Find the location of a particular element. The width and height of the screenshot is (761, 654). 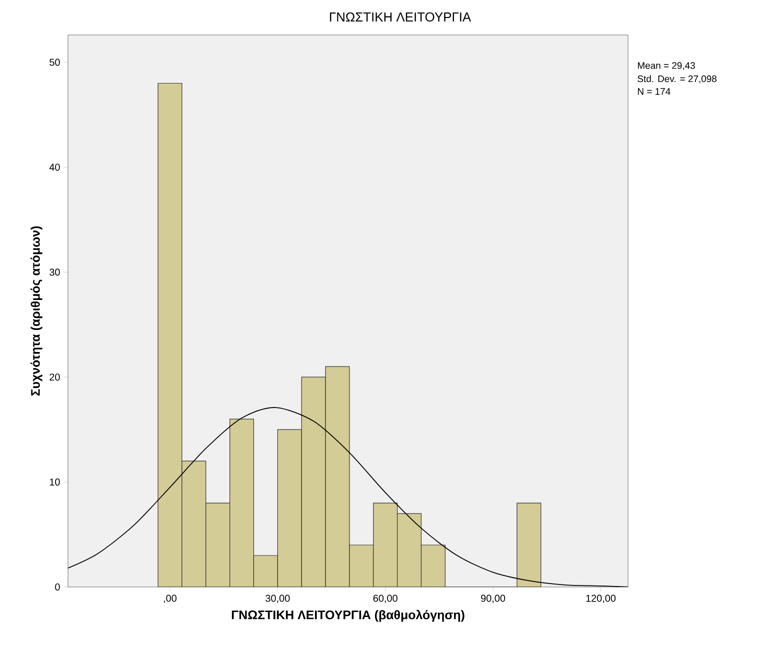

x-tick-label: 90,00 is located at coordinates (493, 598).